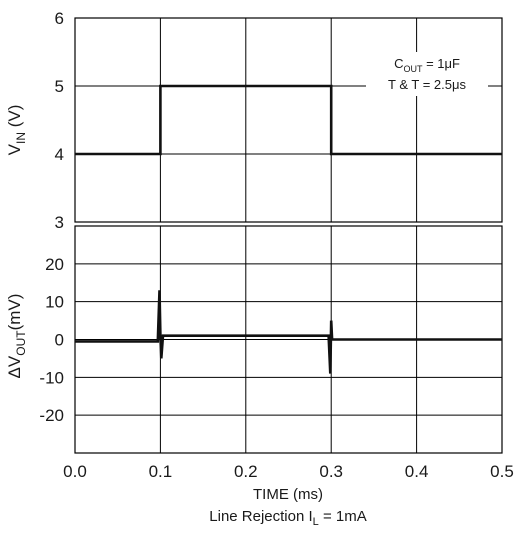 Image resolution: width=523 pixels, height=540 pixels. Describe the element at coordinates (417, 471) in the screenshot. I see `x-tick-label: 0.4` at that location.